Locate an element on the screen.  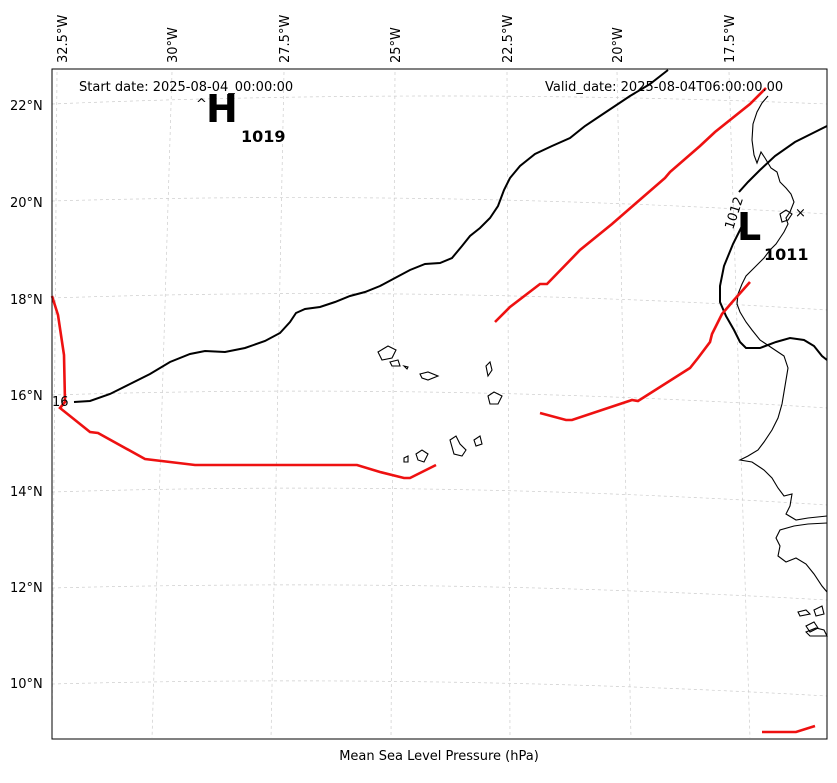
island-sao-nicolau is located at coordinates (429, 376).